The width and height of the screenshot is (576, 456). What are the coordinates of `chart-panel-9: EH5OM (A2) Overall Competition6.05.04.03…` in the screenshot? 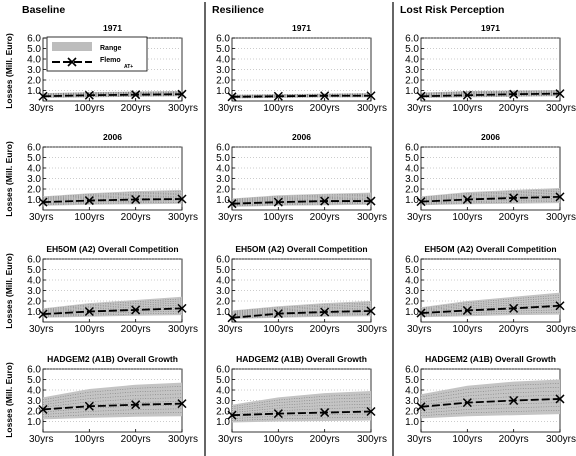 It's located at (490, 289).